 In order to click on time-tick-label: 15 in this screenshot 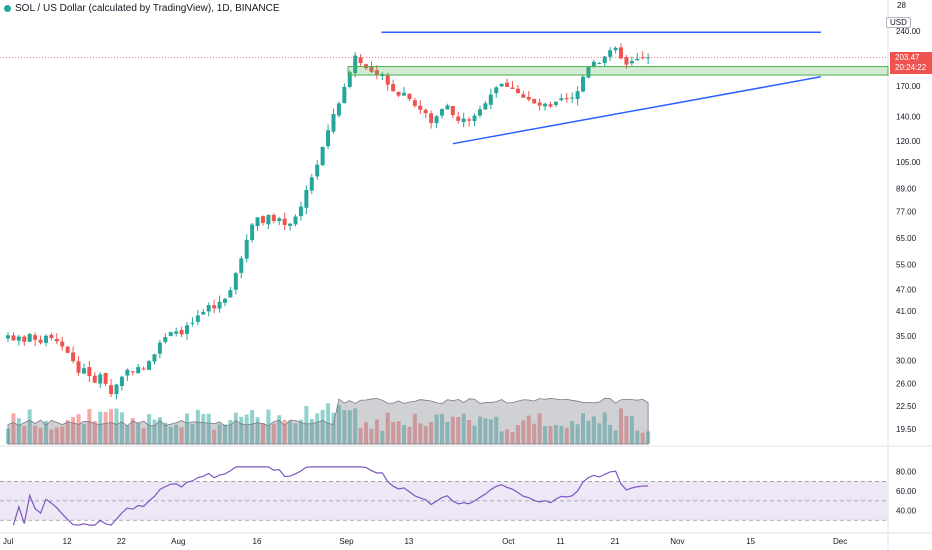, I will do `click(750, 541)`.